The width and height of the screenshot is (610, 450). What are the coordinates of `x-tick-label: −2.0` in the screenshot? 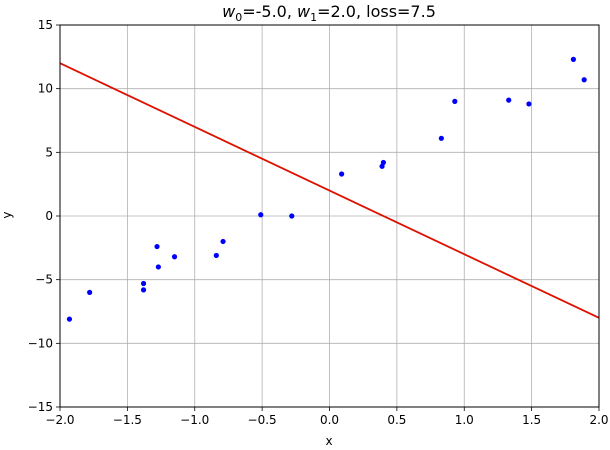 It's located at (59, 420).